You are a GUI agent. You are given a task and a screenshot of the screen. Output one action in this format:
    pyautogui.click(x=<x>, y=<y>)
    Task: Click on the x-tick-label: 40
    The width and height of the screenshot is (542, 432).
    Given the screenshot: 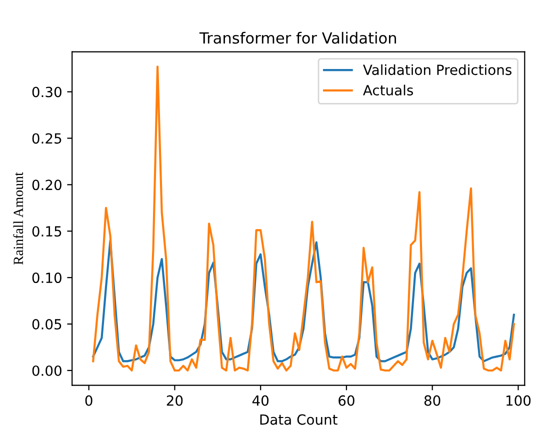 What is the action you would take?
    pyautogui.click(x=260, y=400)
    